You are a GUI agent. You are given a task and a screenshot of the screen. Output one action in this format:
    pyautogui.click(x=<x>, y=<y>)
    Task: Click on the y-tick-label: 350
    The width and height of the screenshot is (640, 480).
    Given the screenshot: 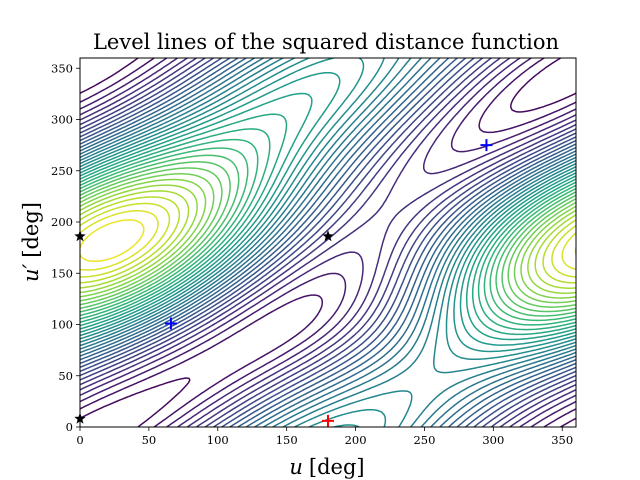 What is the action you would take?
    pyautogui.click(x=62, y=68)
    